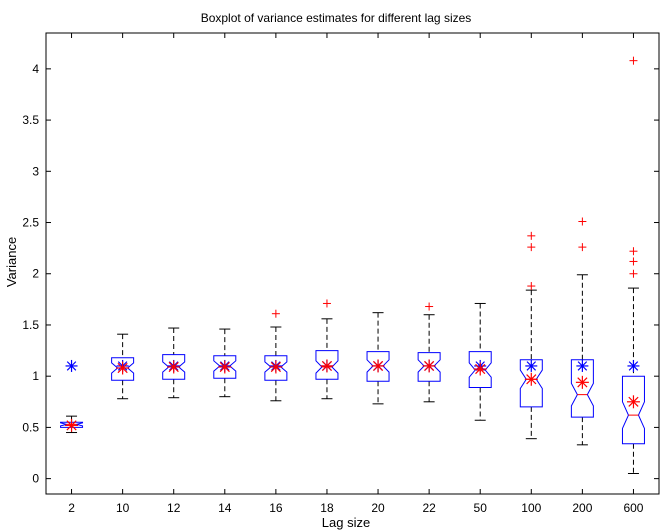 The image size is (664, 532). What do you see at coordinates (11, 262) in the screenshot?
I see `y-axis-label: Variance` at bounding box center [11, 262].